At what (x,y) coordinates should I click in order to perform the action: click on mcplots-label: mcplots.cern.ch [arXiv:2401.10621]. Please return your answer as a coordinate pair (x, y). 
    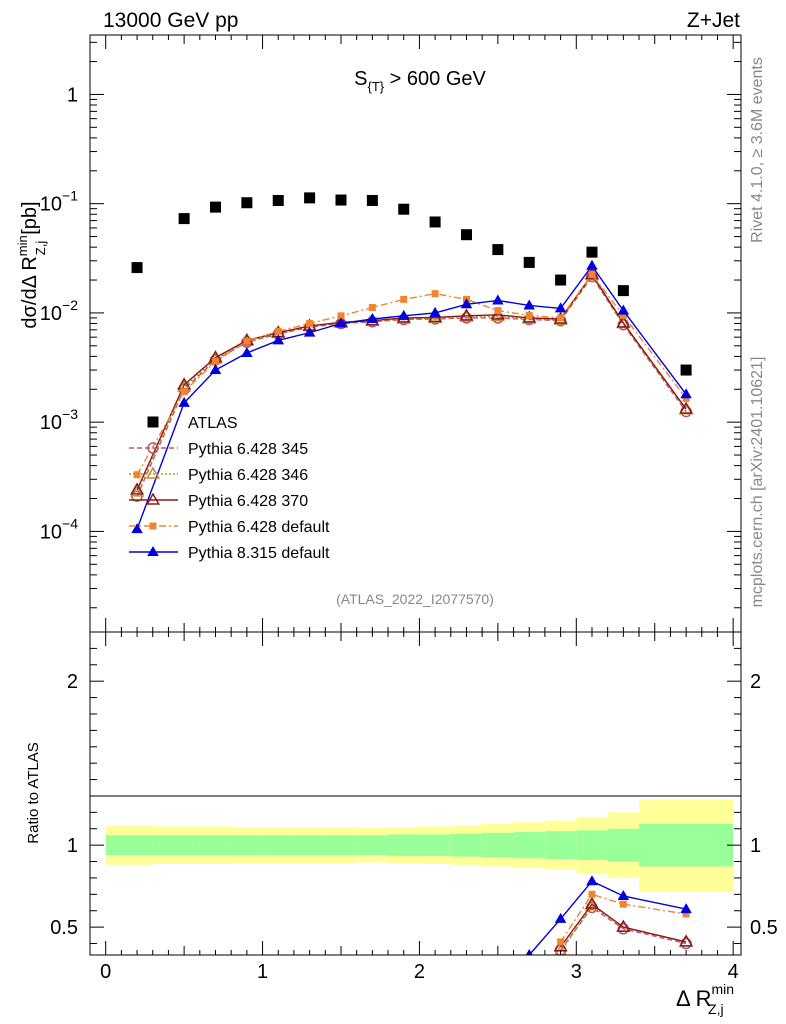
    Looking at the image, I should click on (757, 482).